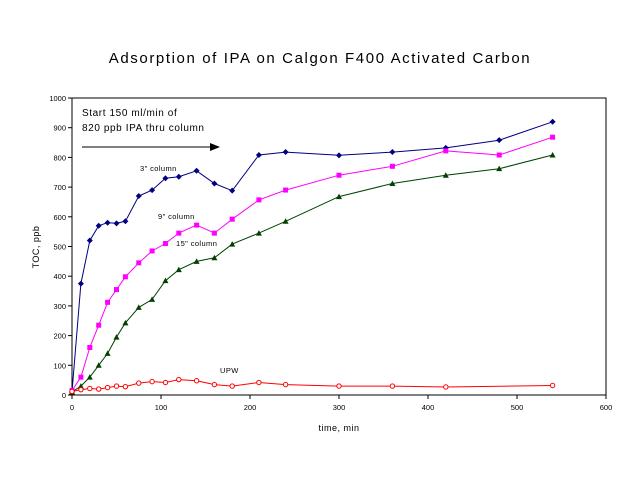 The height and width of the screenshot is (480, 640). What do you see at coordinates (215, 147) in the screenshot?
I see `annotation-arrowhead` at bounding box center [215, 147].